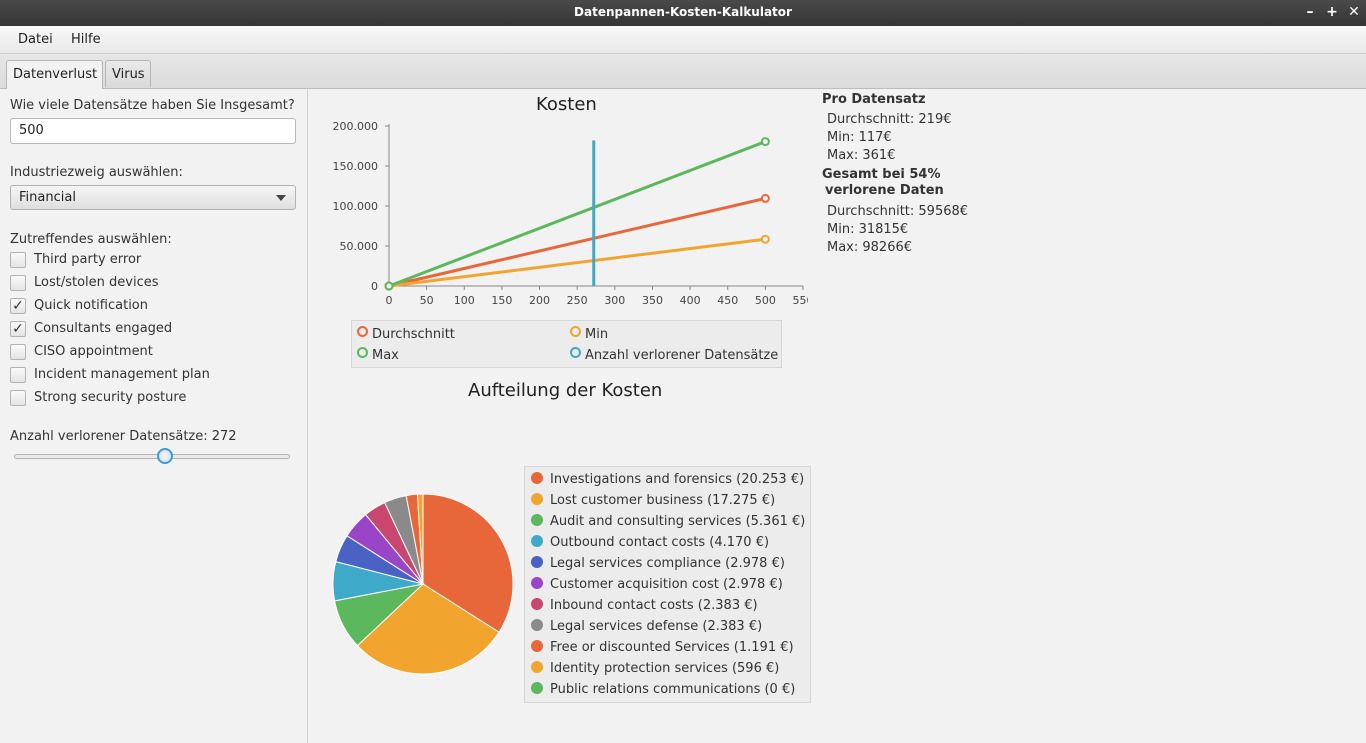 Image resolution: width=1366 pixels, height=743 pixels. Describe the element at coordinates (1332, 12) in the screenshot. I see `maximize-icon: +` at that location.